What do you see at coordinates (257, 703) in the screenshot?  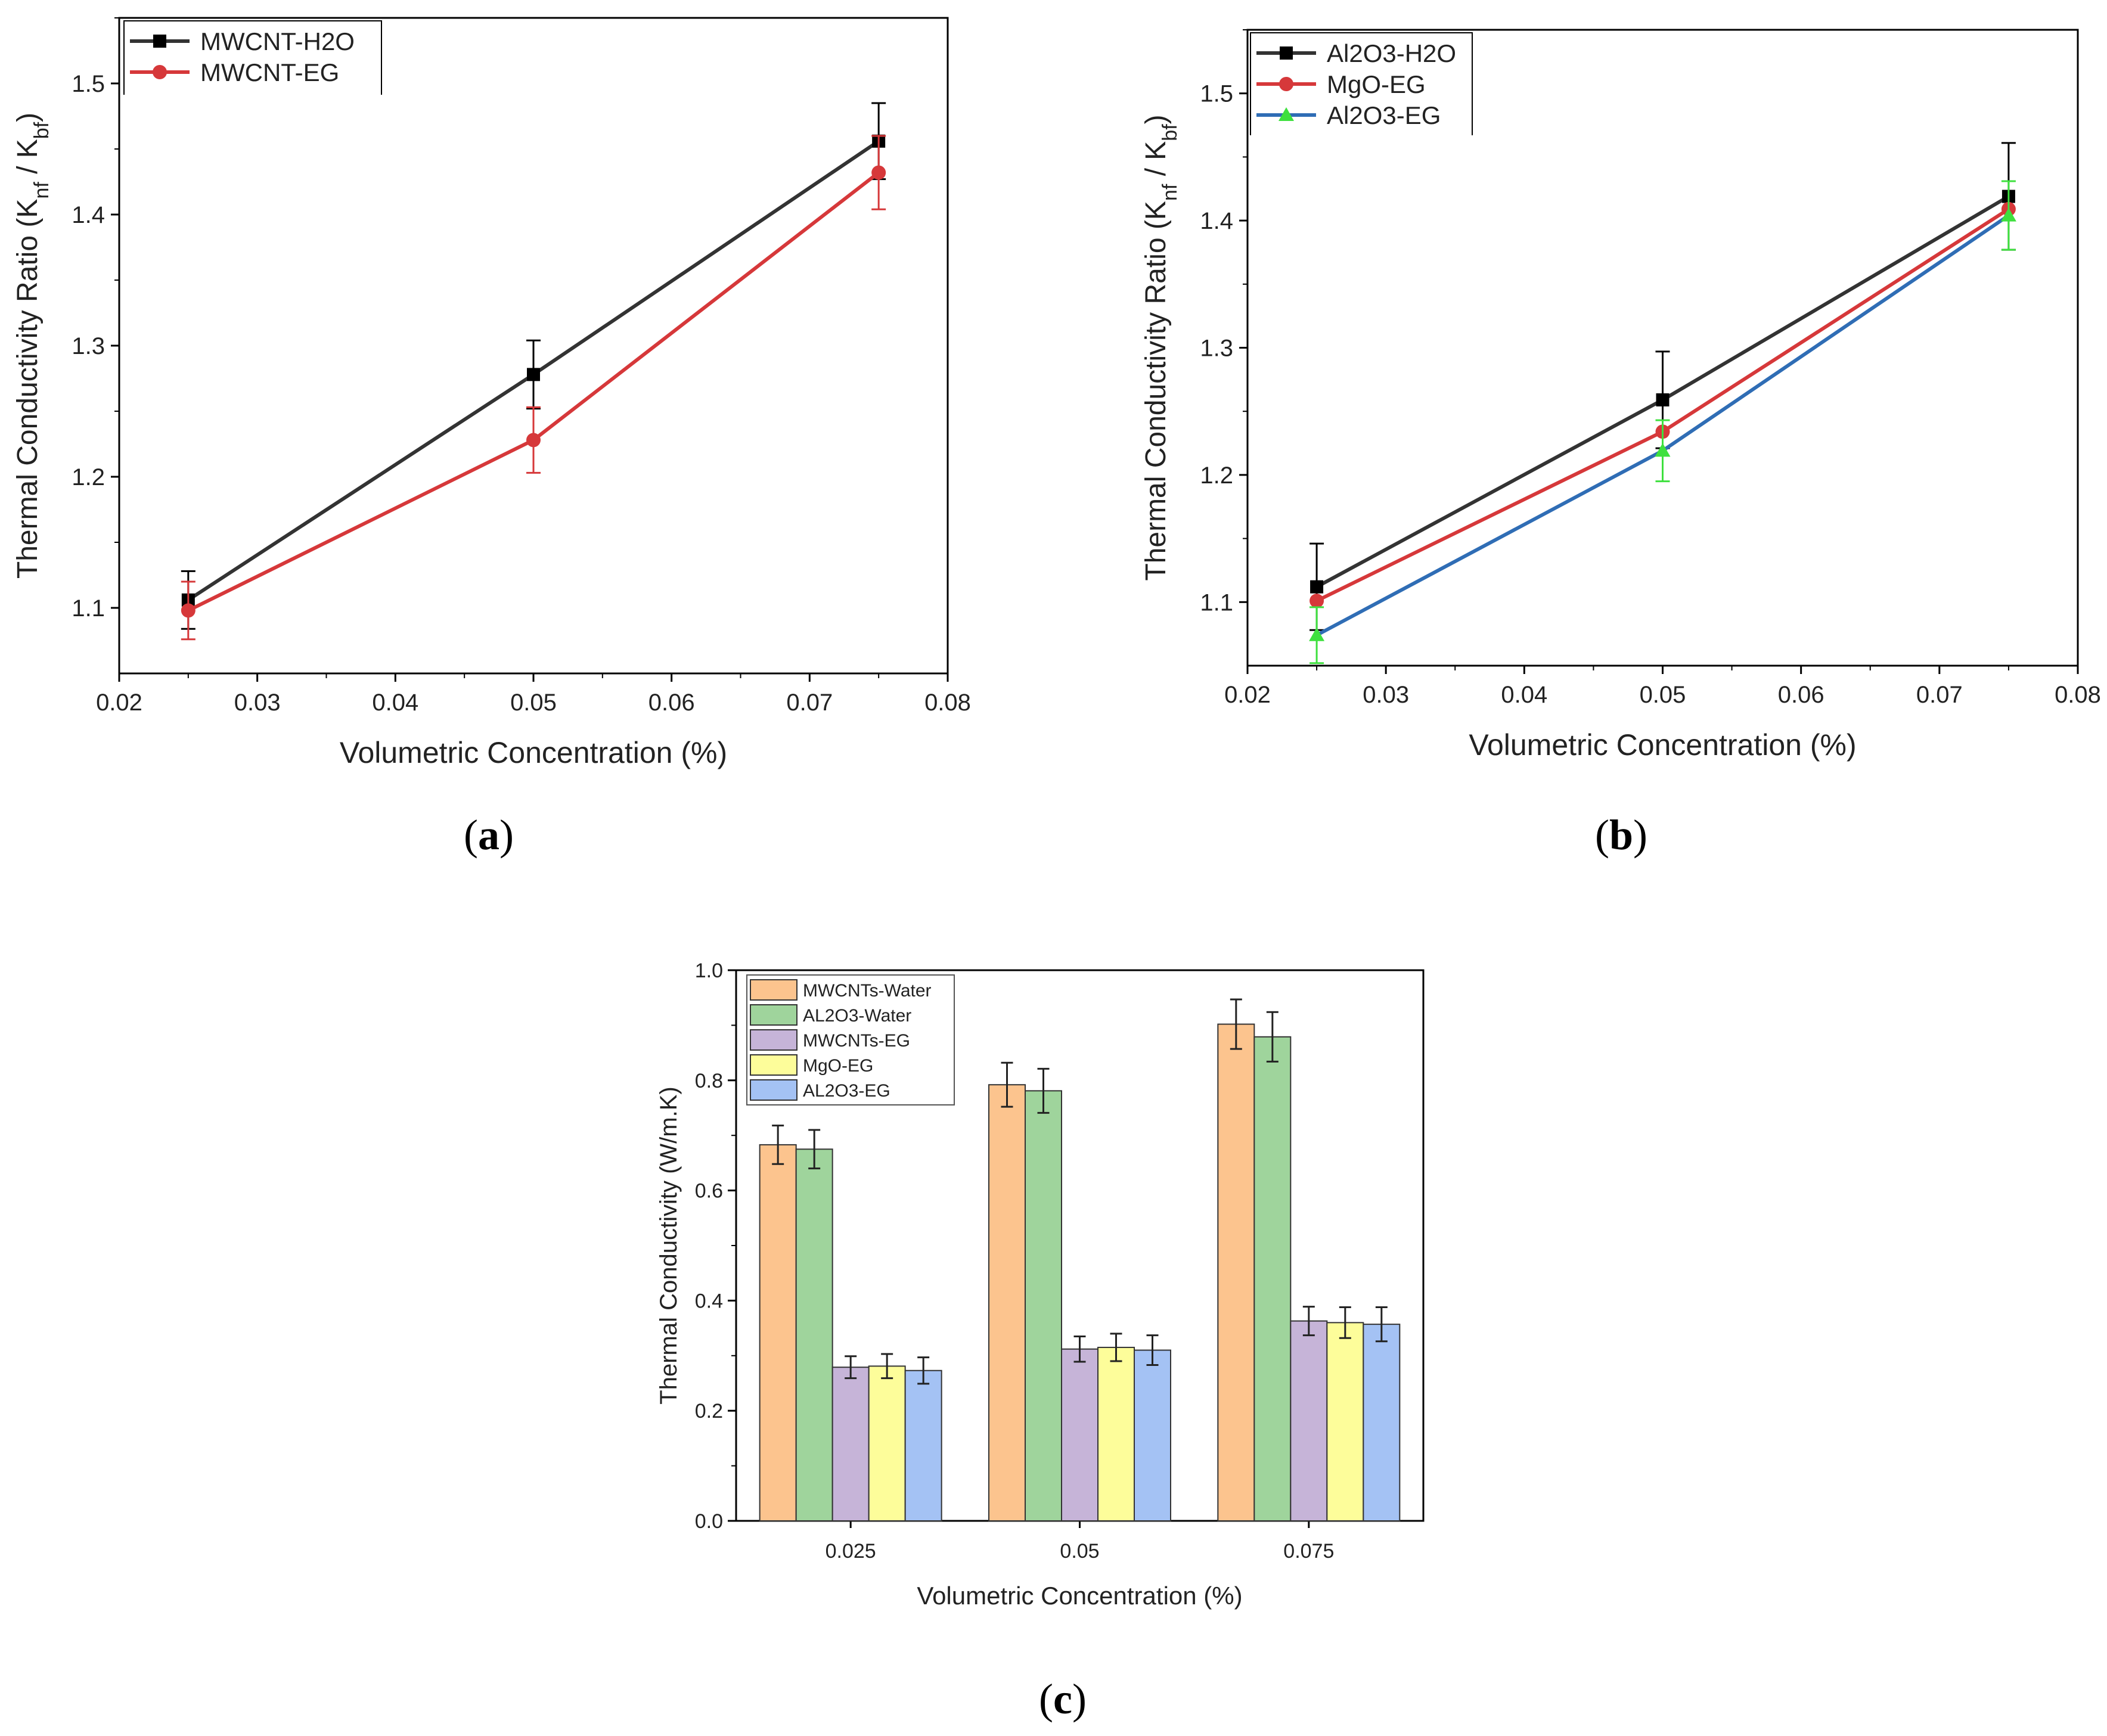 I see `chart-a-xtick-label: 0.03` at bounding box center [257, 703].